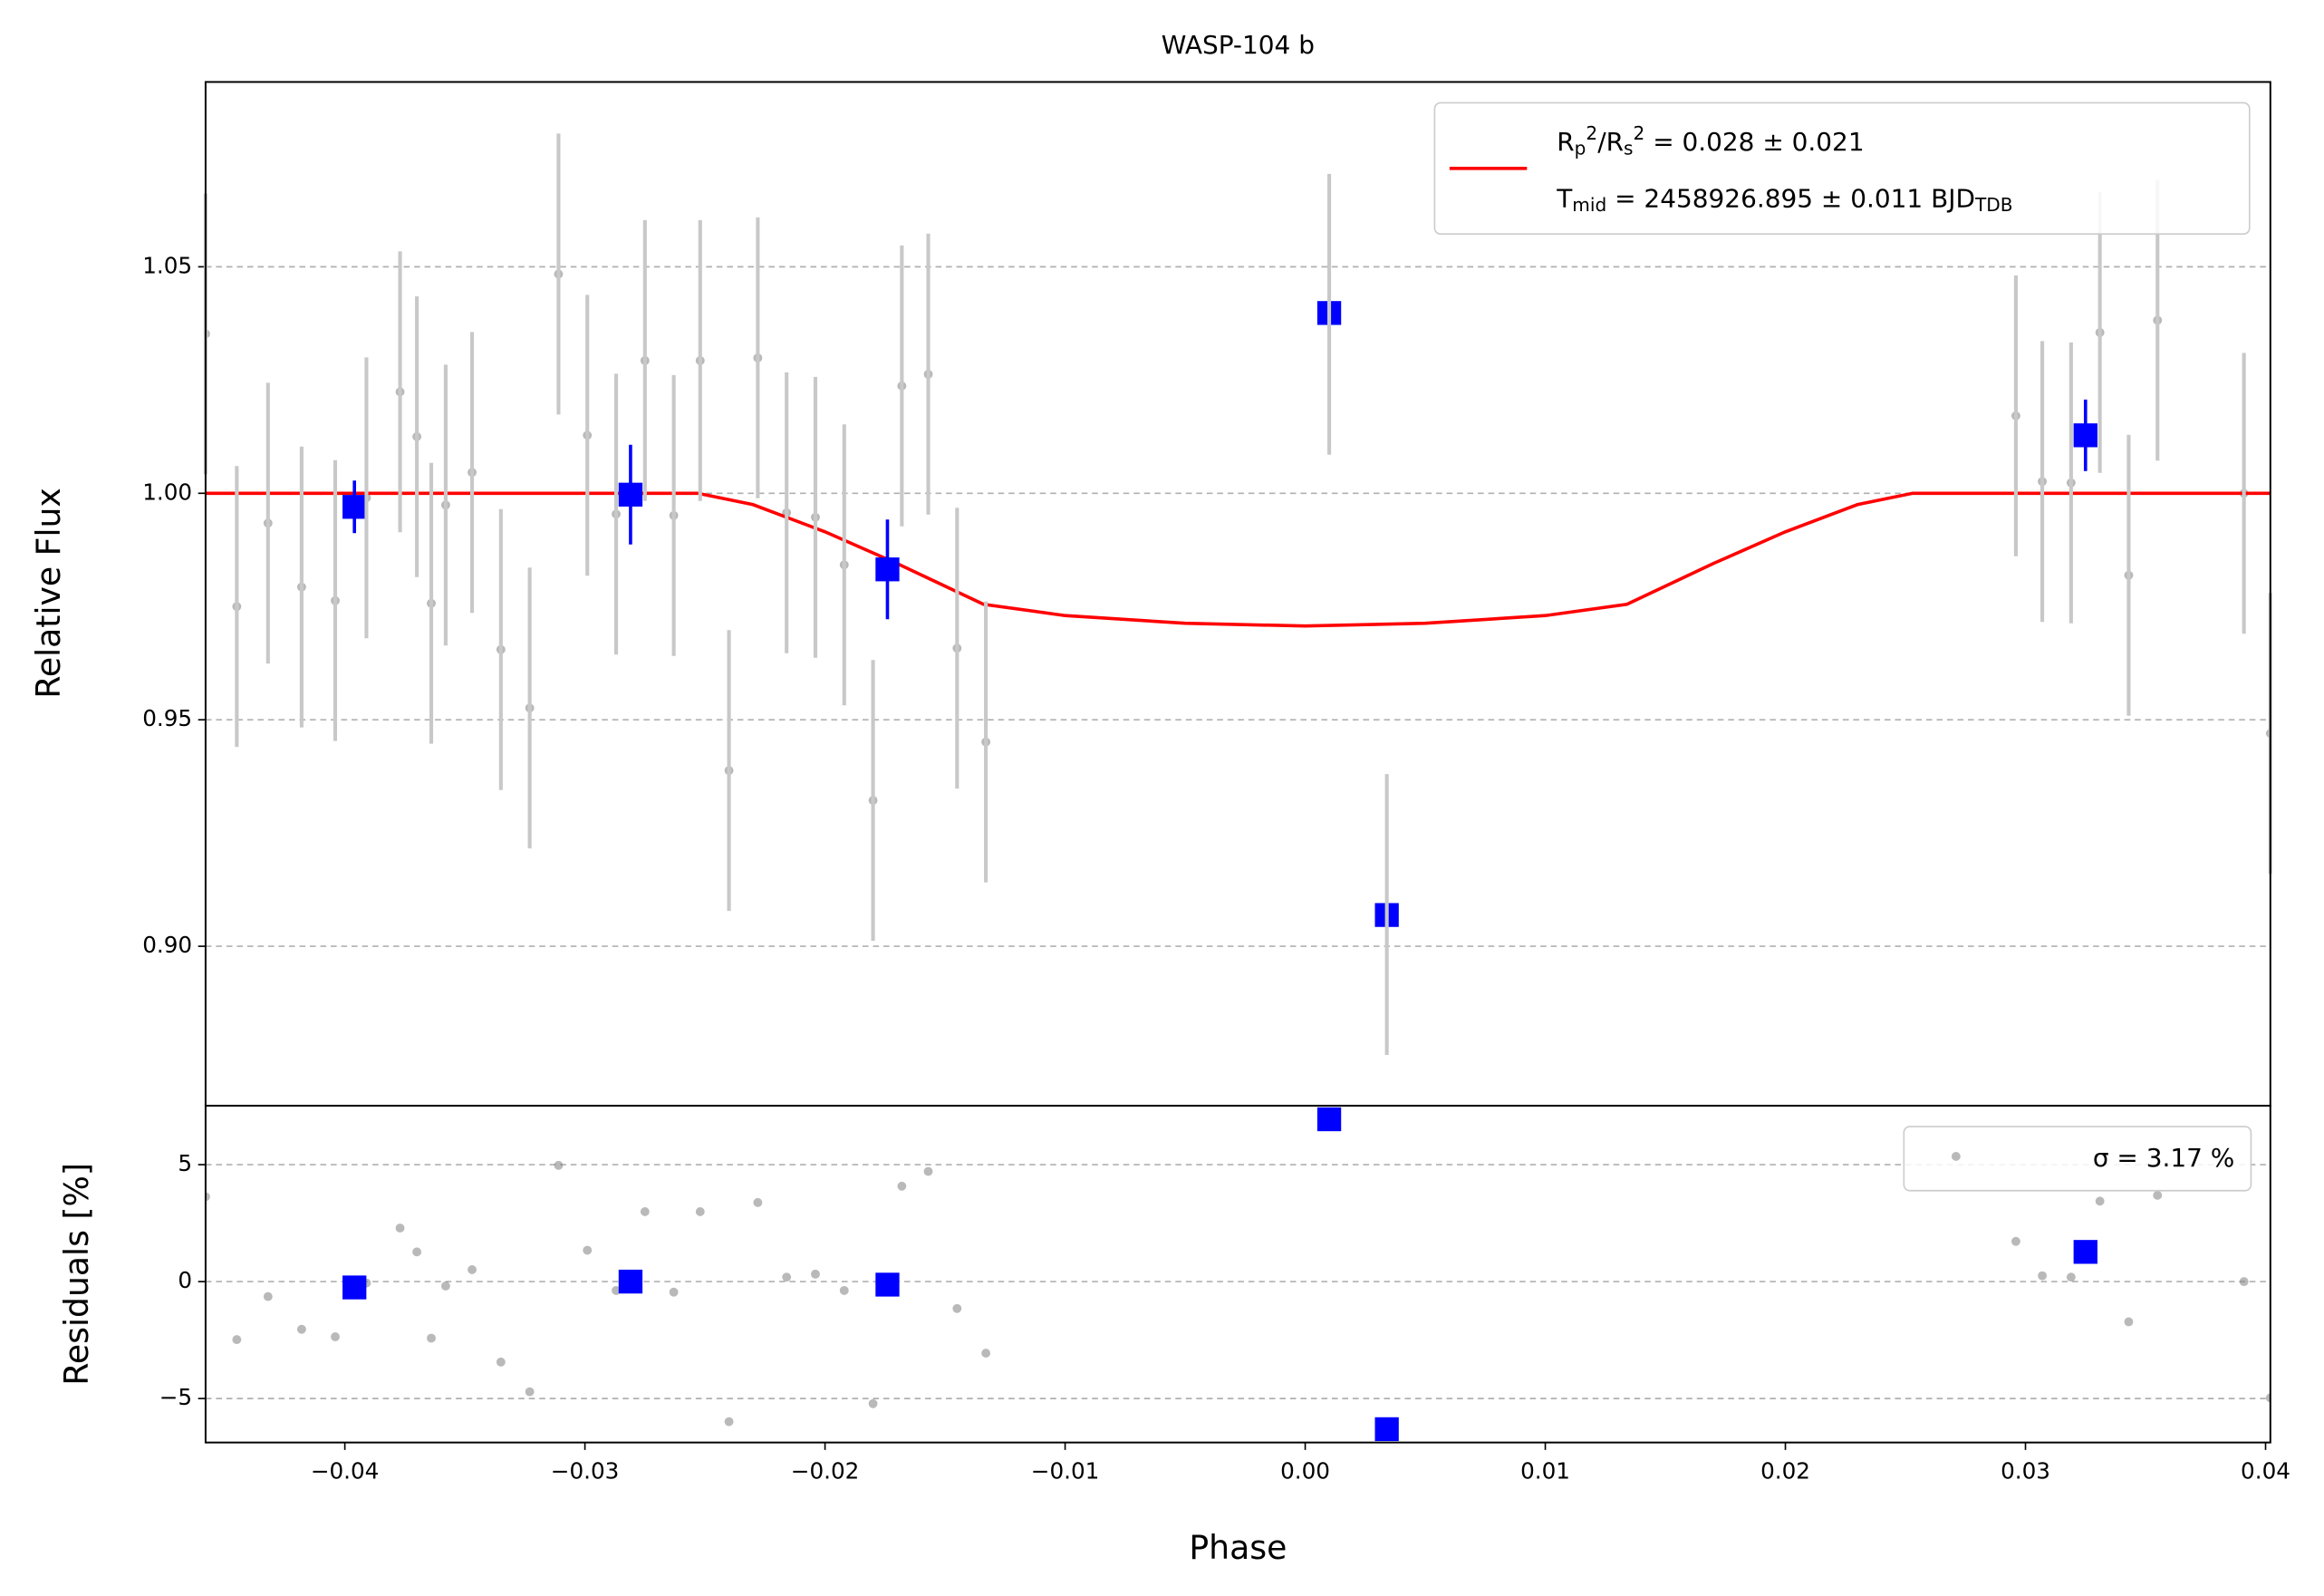 The height and width of the screenshot is (1596, 2324). I want to click on x-tick-label: −0.04, so click(345, 1471).